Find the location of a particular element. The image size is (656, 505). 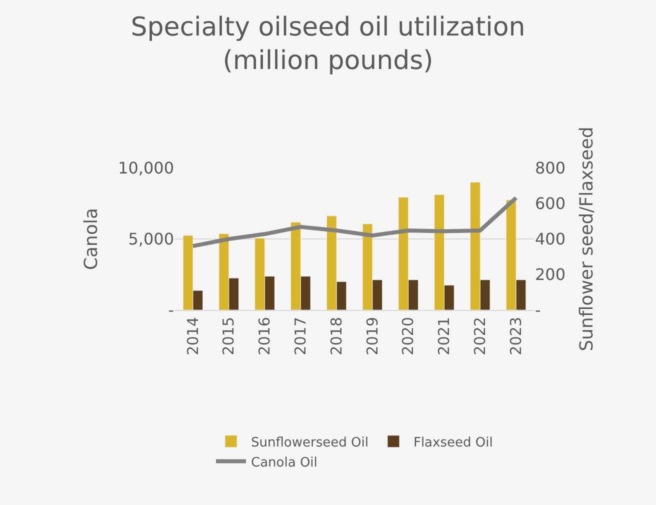

y2-tick-label: 200 is located at coordinates (550, 274).